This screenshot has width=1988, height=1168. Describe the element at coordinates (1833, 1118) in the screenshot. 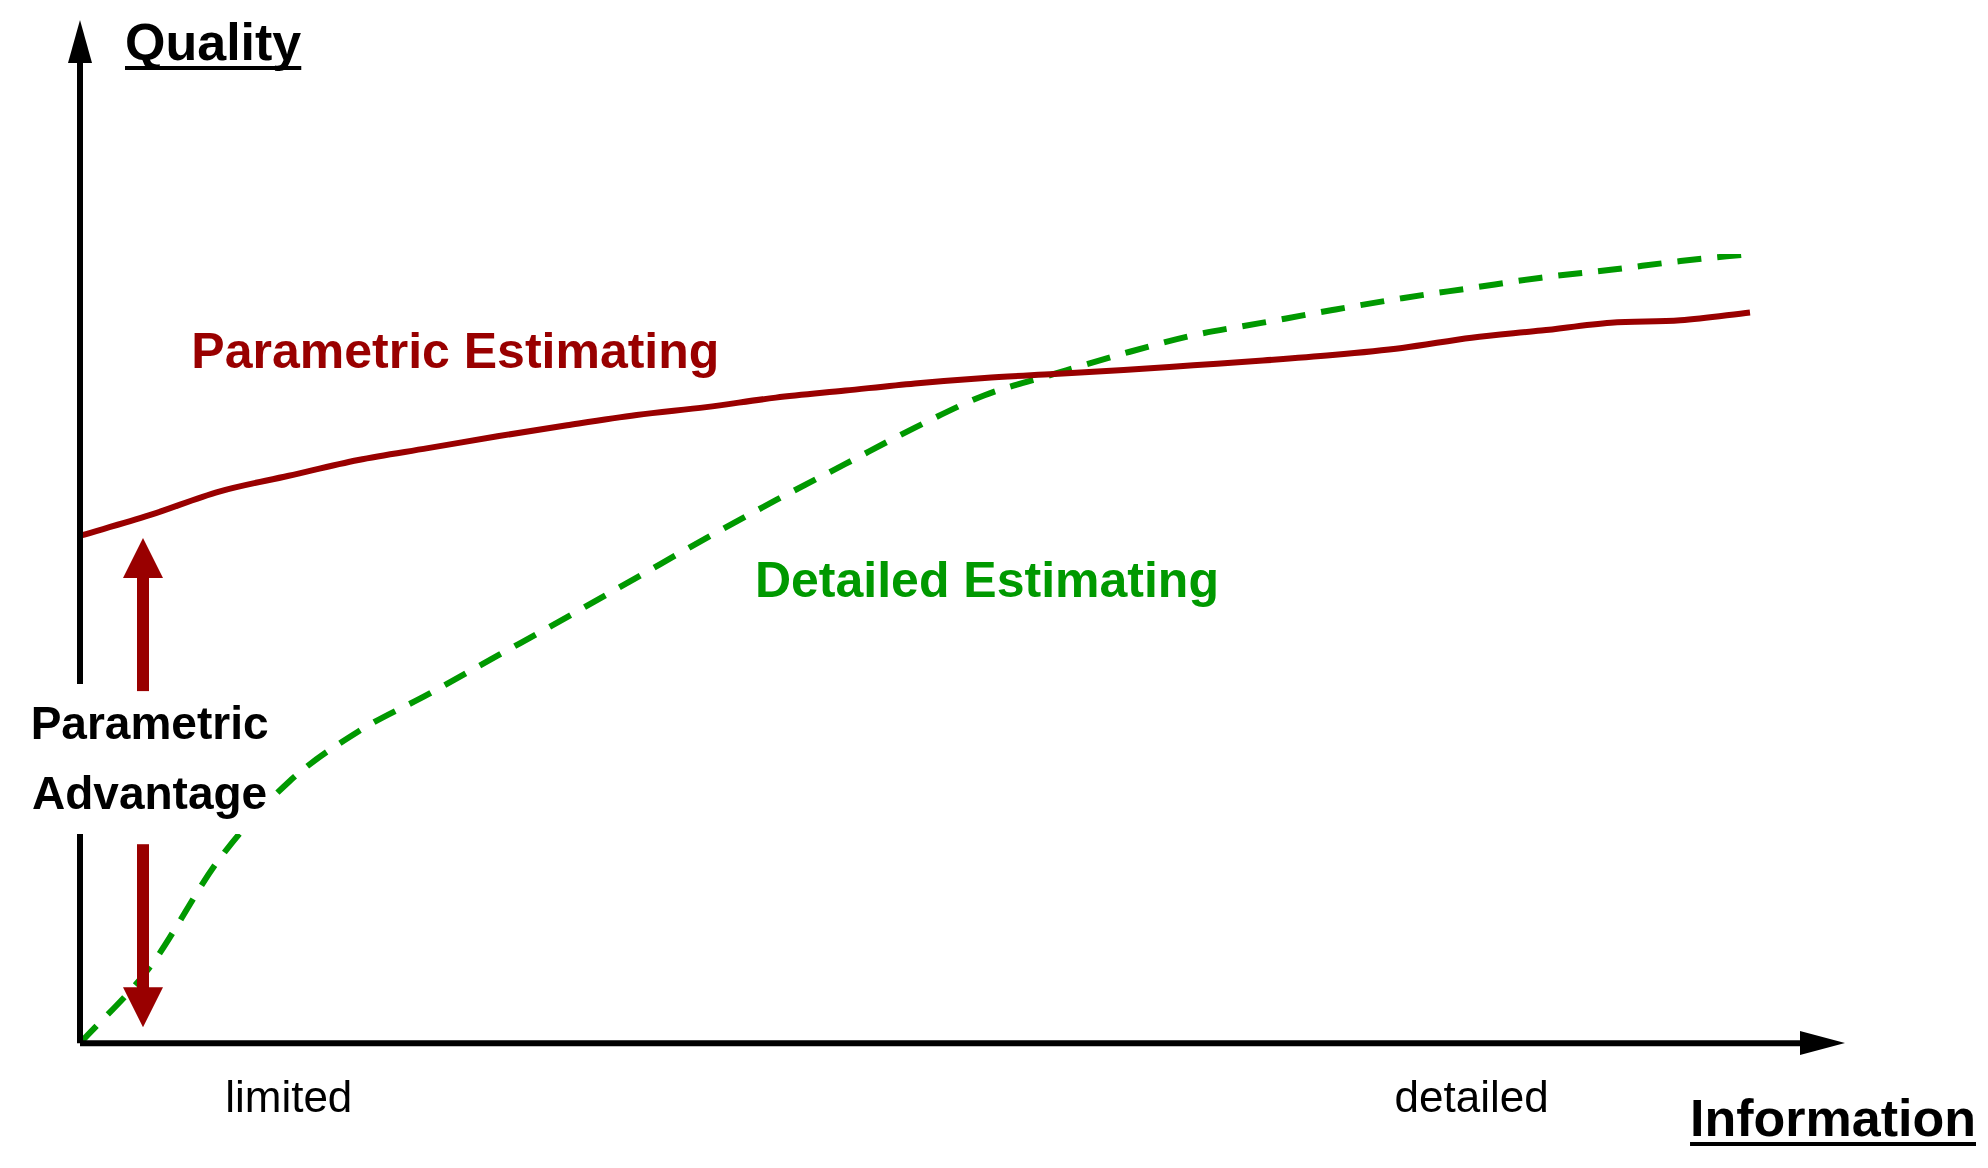

I see `x-axis-title: Information` at that location.